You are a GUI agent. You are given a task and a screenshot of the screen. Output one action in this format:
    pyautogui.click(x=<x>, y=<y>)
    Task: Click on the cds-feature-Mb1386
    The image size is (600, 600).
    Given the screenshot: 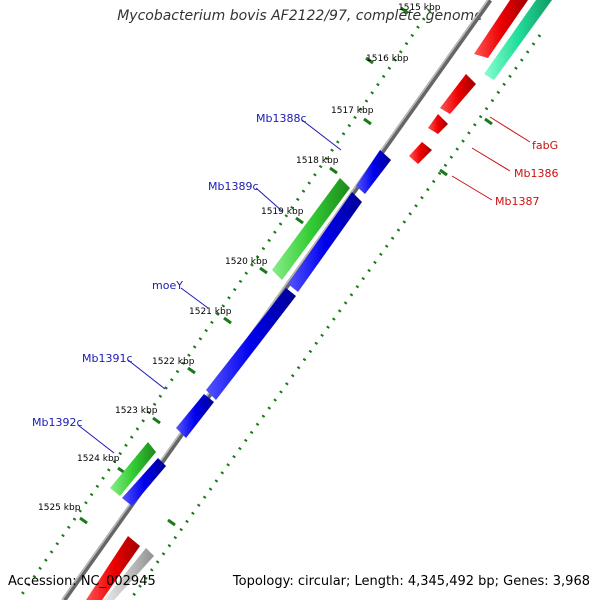 What is the action you would take?
    pyautogui.click(x=420, y=153)
    